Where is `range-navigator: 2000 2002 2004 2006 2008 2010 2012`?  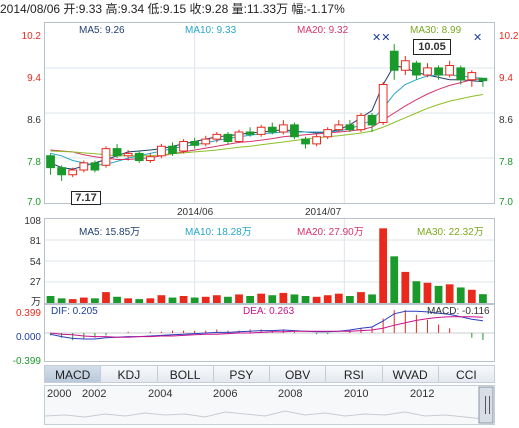
range-navigator: 2000 2002 2004 2006 2008 2010 2012 is located at coordinates (269, 405).